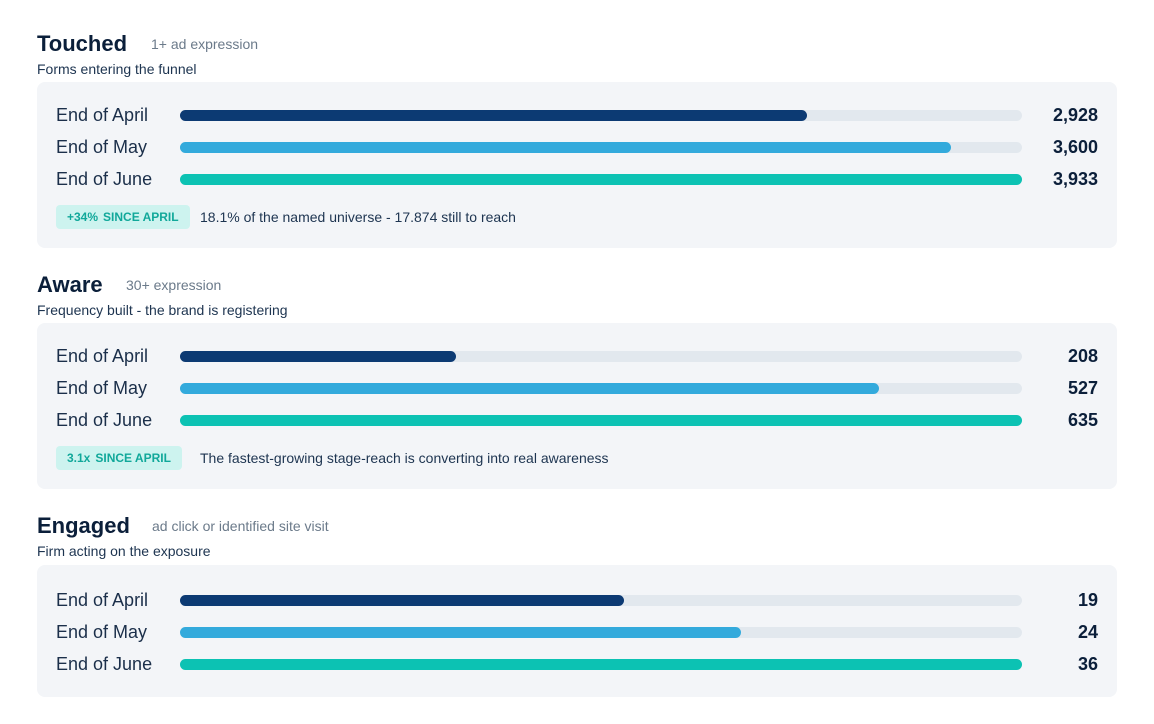 The height and width of the screenshot is (724, 1154). I want to click on growth-badge: 3.1x SINCE APRIL, so click(119, 458).